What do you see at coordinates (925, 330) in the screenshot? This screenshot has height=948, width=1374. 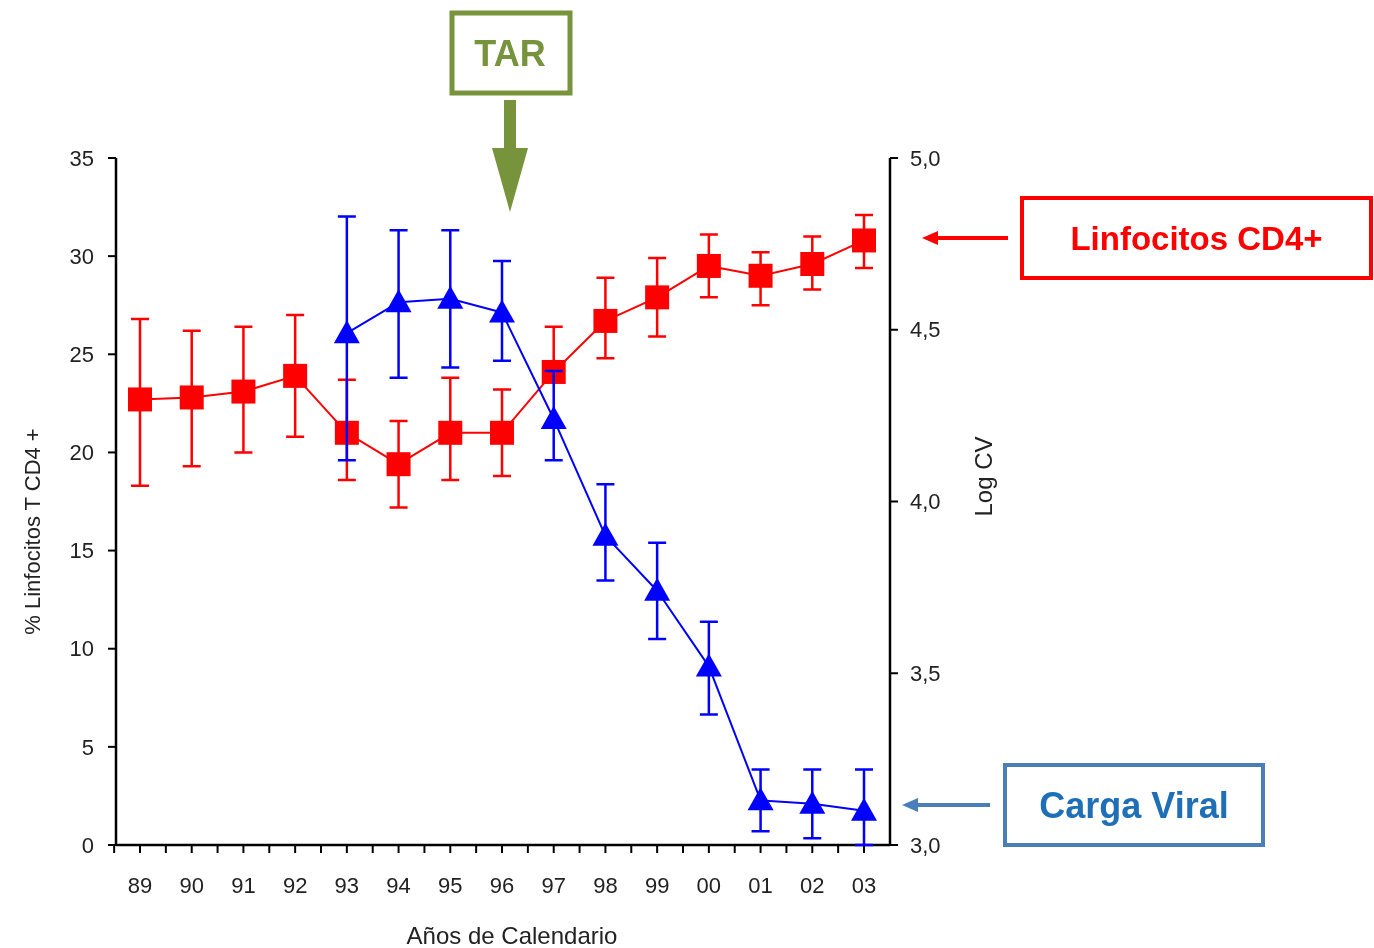 I see `y2-tick-label: 4,5` at bounding box center [925, 330].